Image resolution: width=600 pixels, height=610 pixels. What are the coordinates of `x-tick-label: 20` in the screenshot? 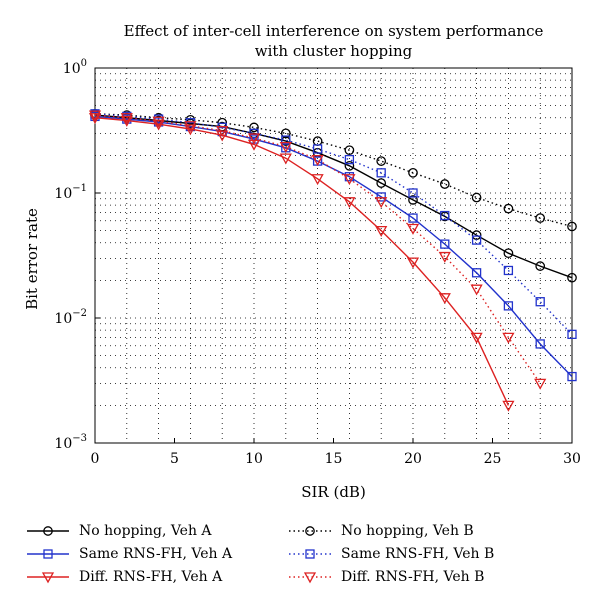 It's located at (413, 459).